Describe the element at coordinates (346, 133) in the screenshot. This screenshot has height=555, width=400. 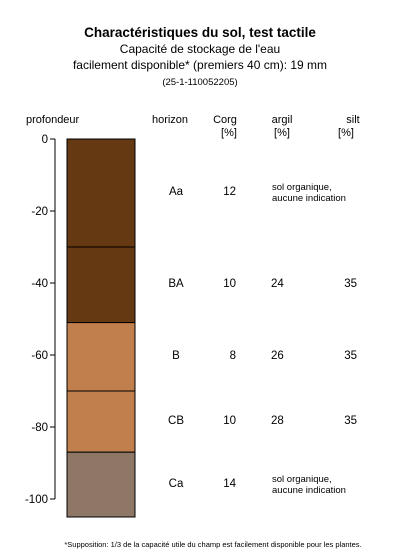
I see `silt-unit-label: [%]` at that location.